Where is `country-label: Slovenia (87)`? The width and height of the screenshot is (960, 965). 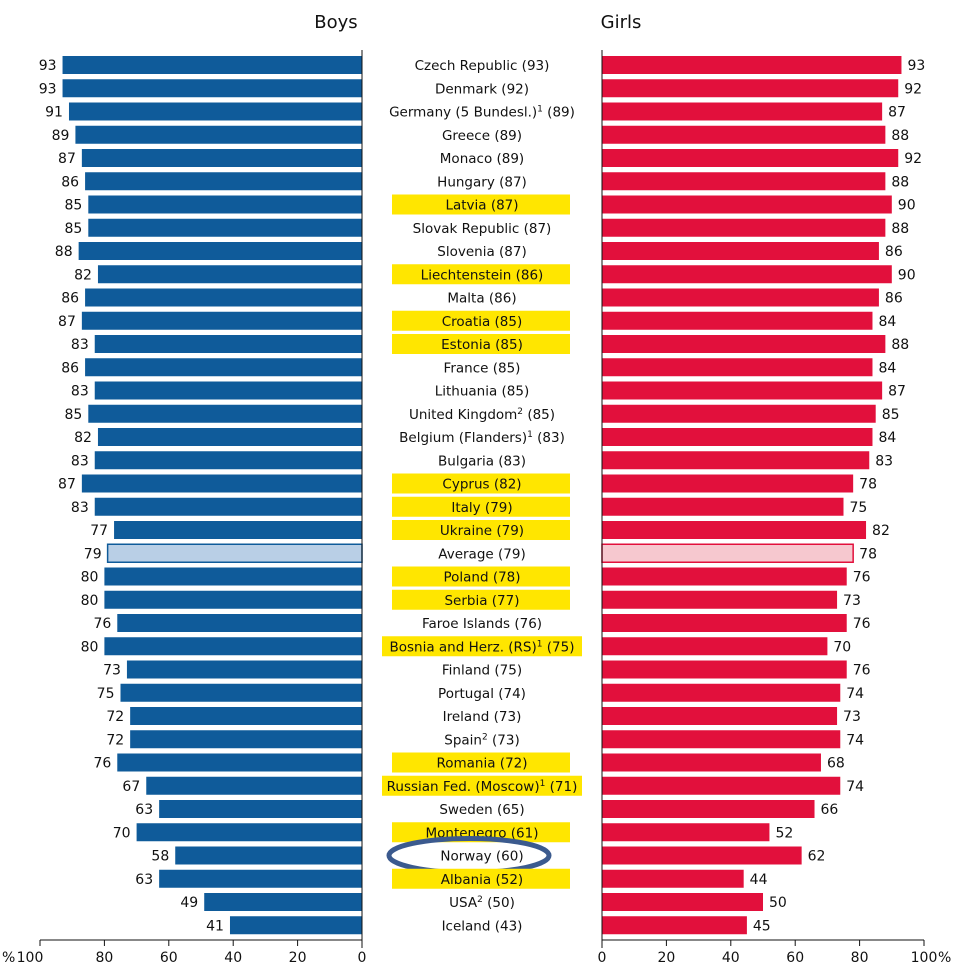 country-label: Slovenia (87) is located at coordinates (481, 252).